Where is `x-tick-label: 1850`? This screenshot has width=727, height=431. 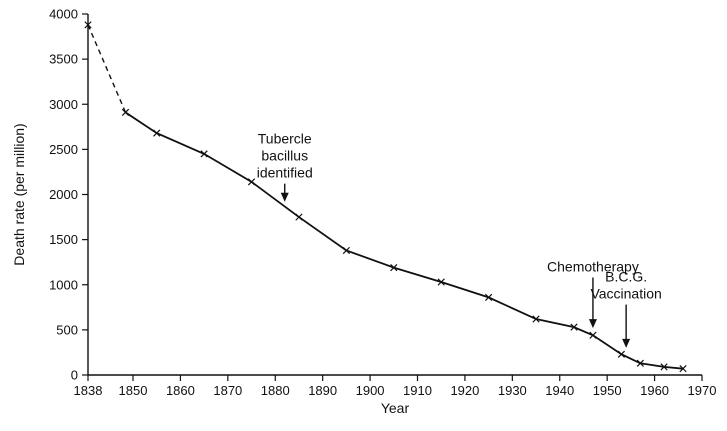 x-tick-label: 1850 is located at coordinates (133, 390).